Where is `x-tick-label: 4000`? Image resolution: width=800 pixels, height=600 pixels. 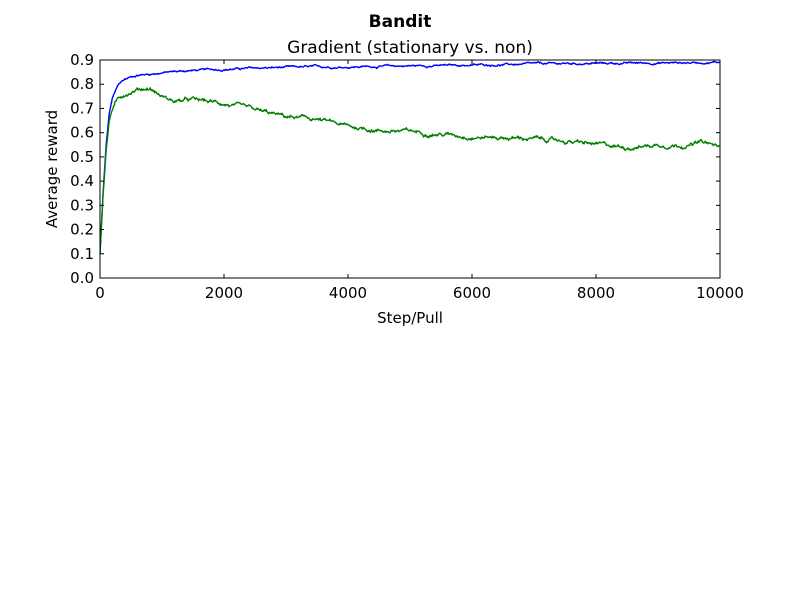
x-tick-label: 4000 is located at coordinates (348, 293).